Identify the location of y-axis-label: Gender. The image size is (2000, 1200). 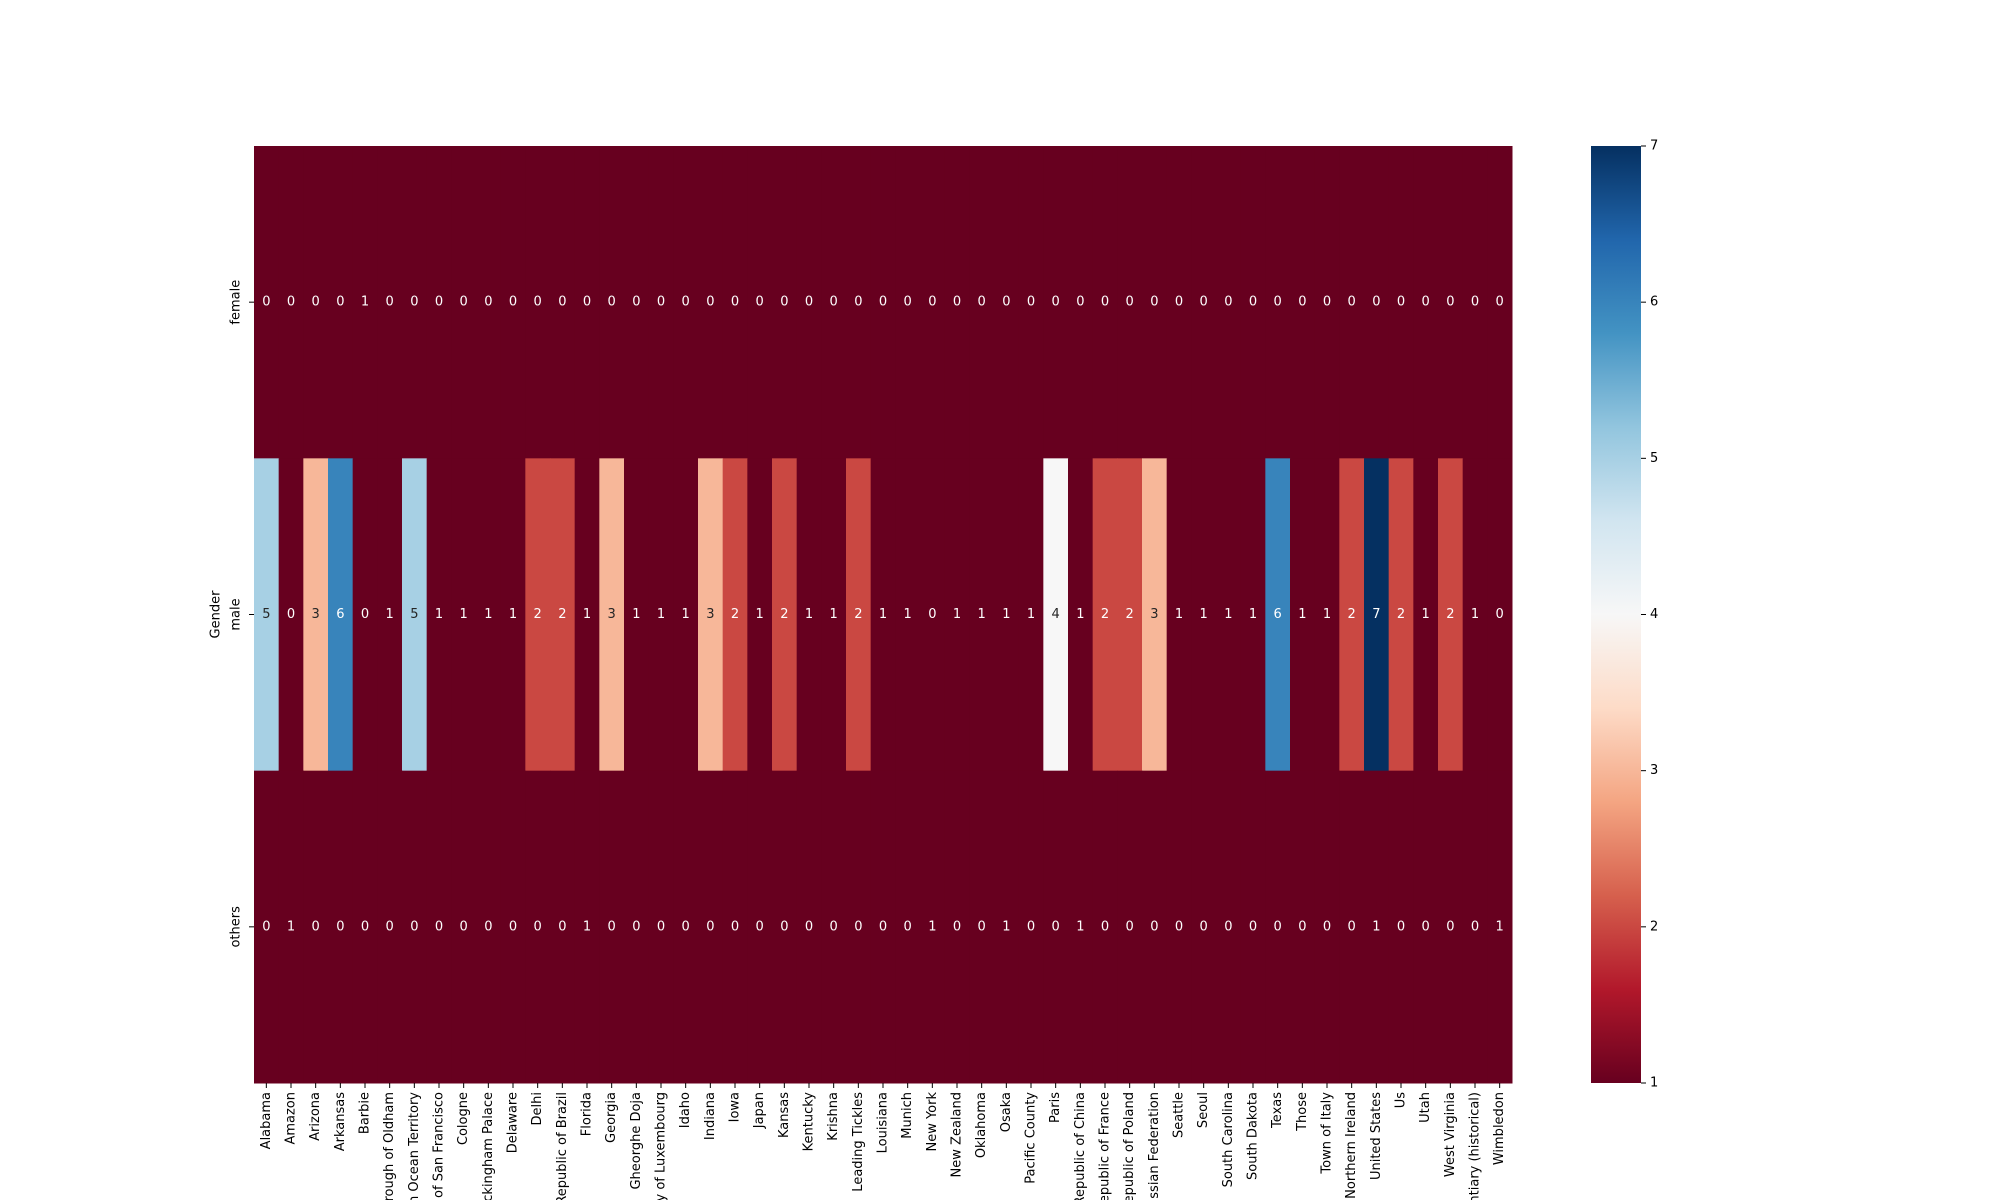
(216, 614).